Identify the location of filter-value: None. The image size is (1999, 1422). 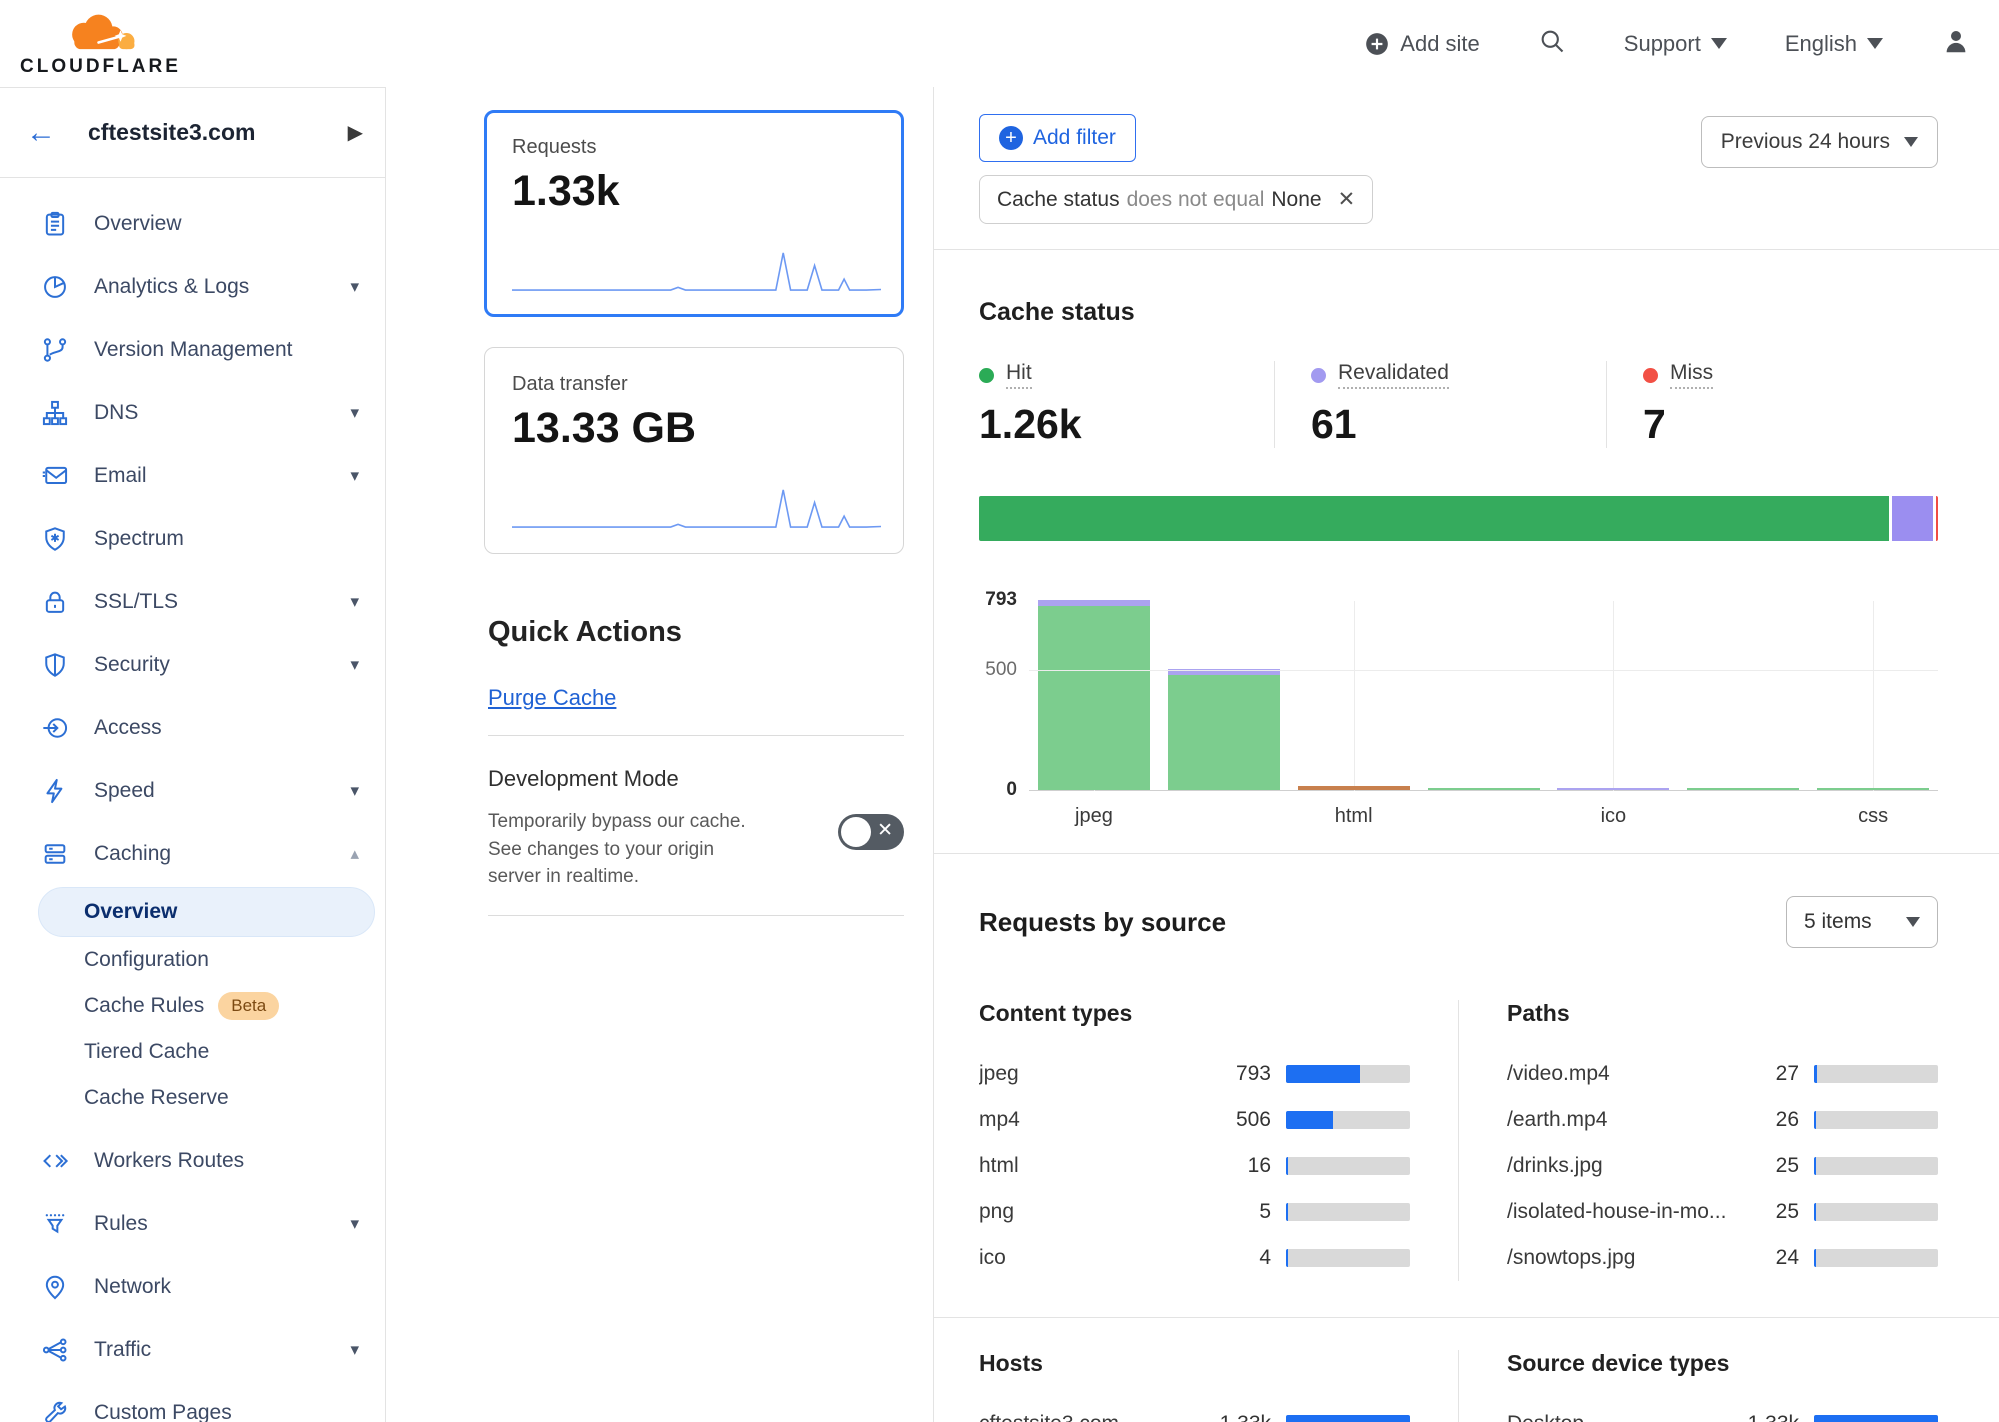
(1296, 199).